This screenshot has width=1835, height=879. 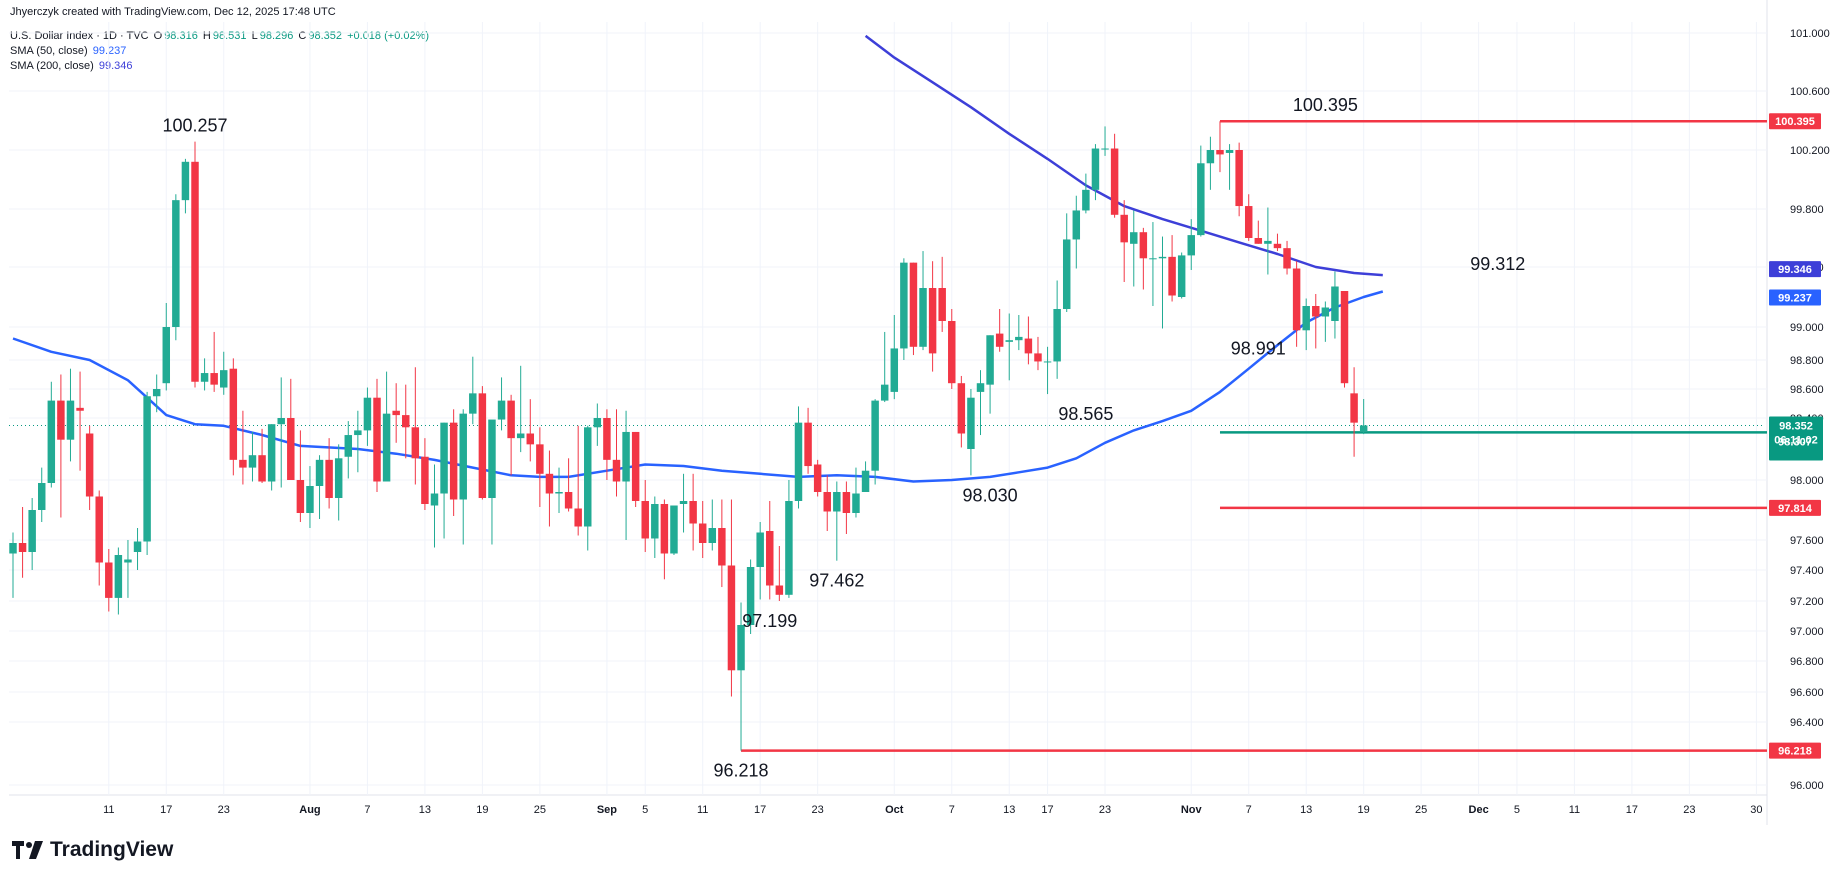 What do you see at coordinates (1009, 810) in the screenshot?
I see `x-tick-label: 13` at bounding box center [1009, 810].